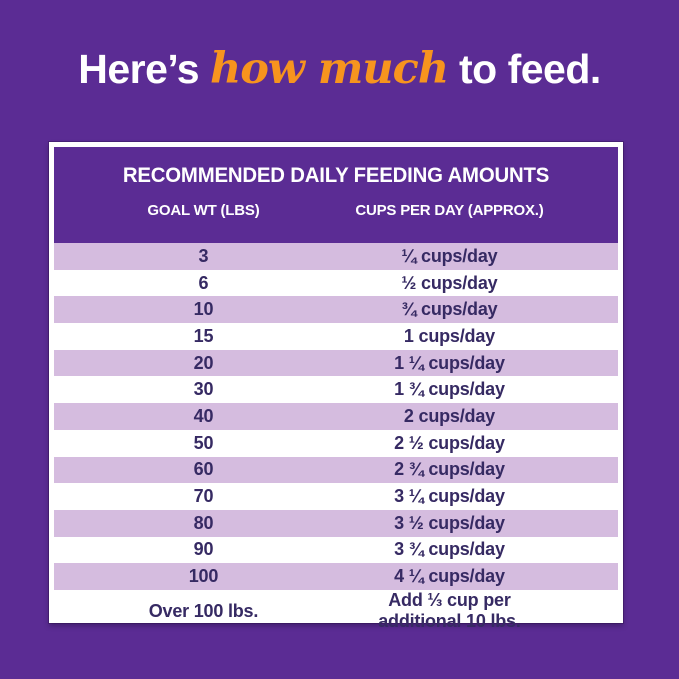 This screenshot has height=679, width=679. What do you see at coordinates (336, 256) in the screenshot?
I see `table-row: 3 ¼ cups/day` at bounding box center [336, 256].